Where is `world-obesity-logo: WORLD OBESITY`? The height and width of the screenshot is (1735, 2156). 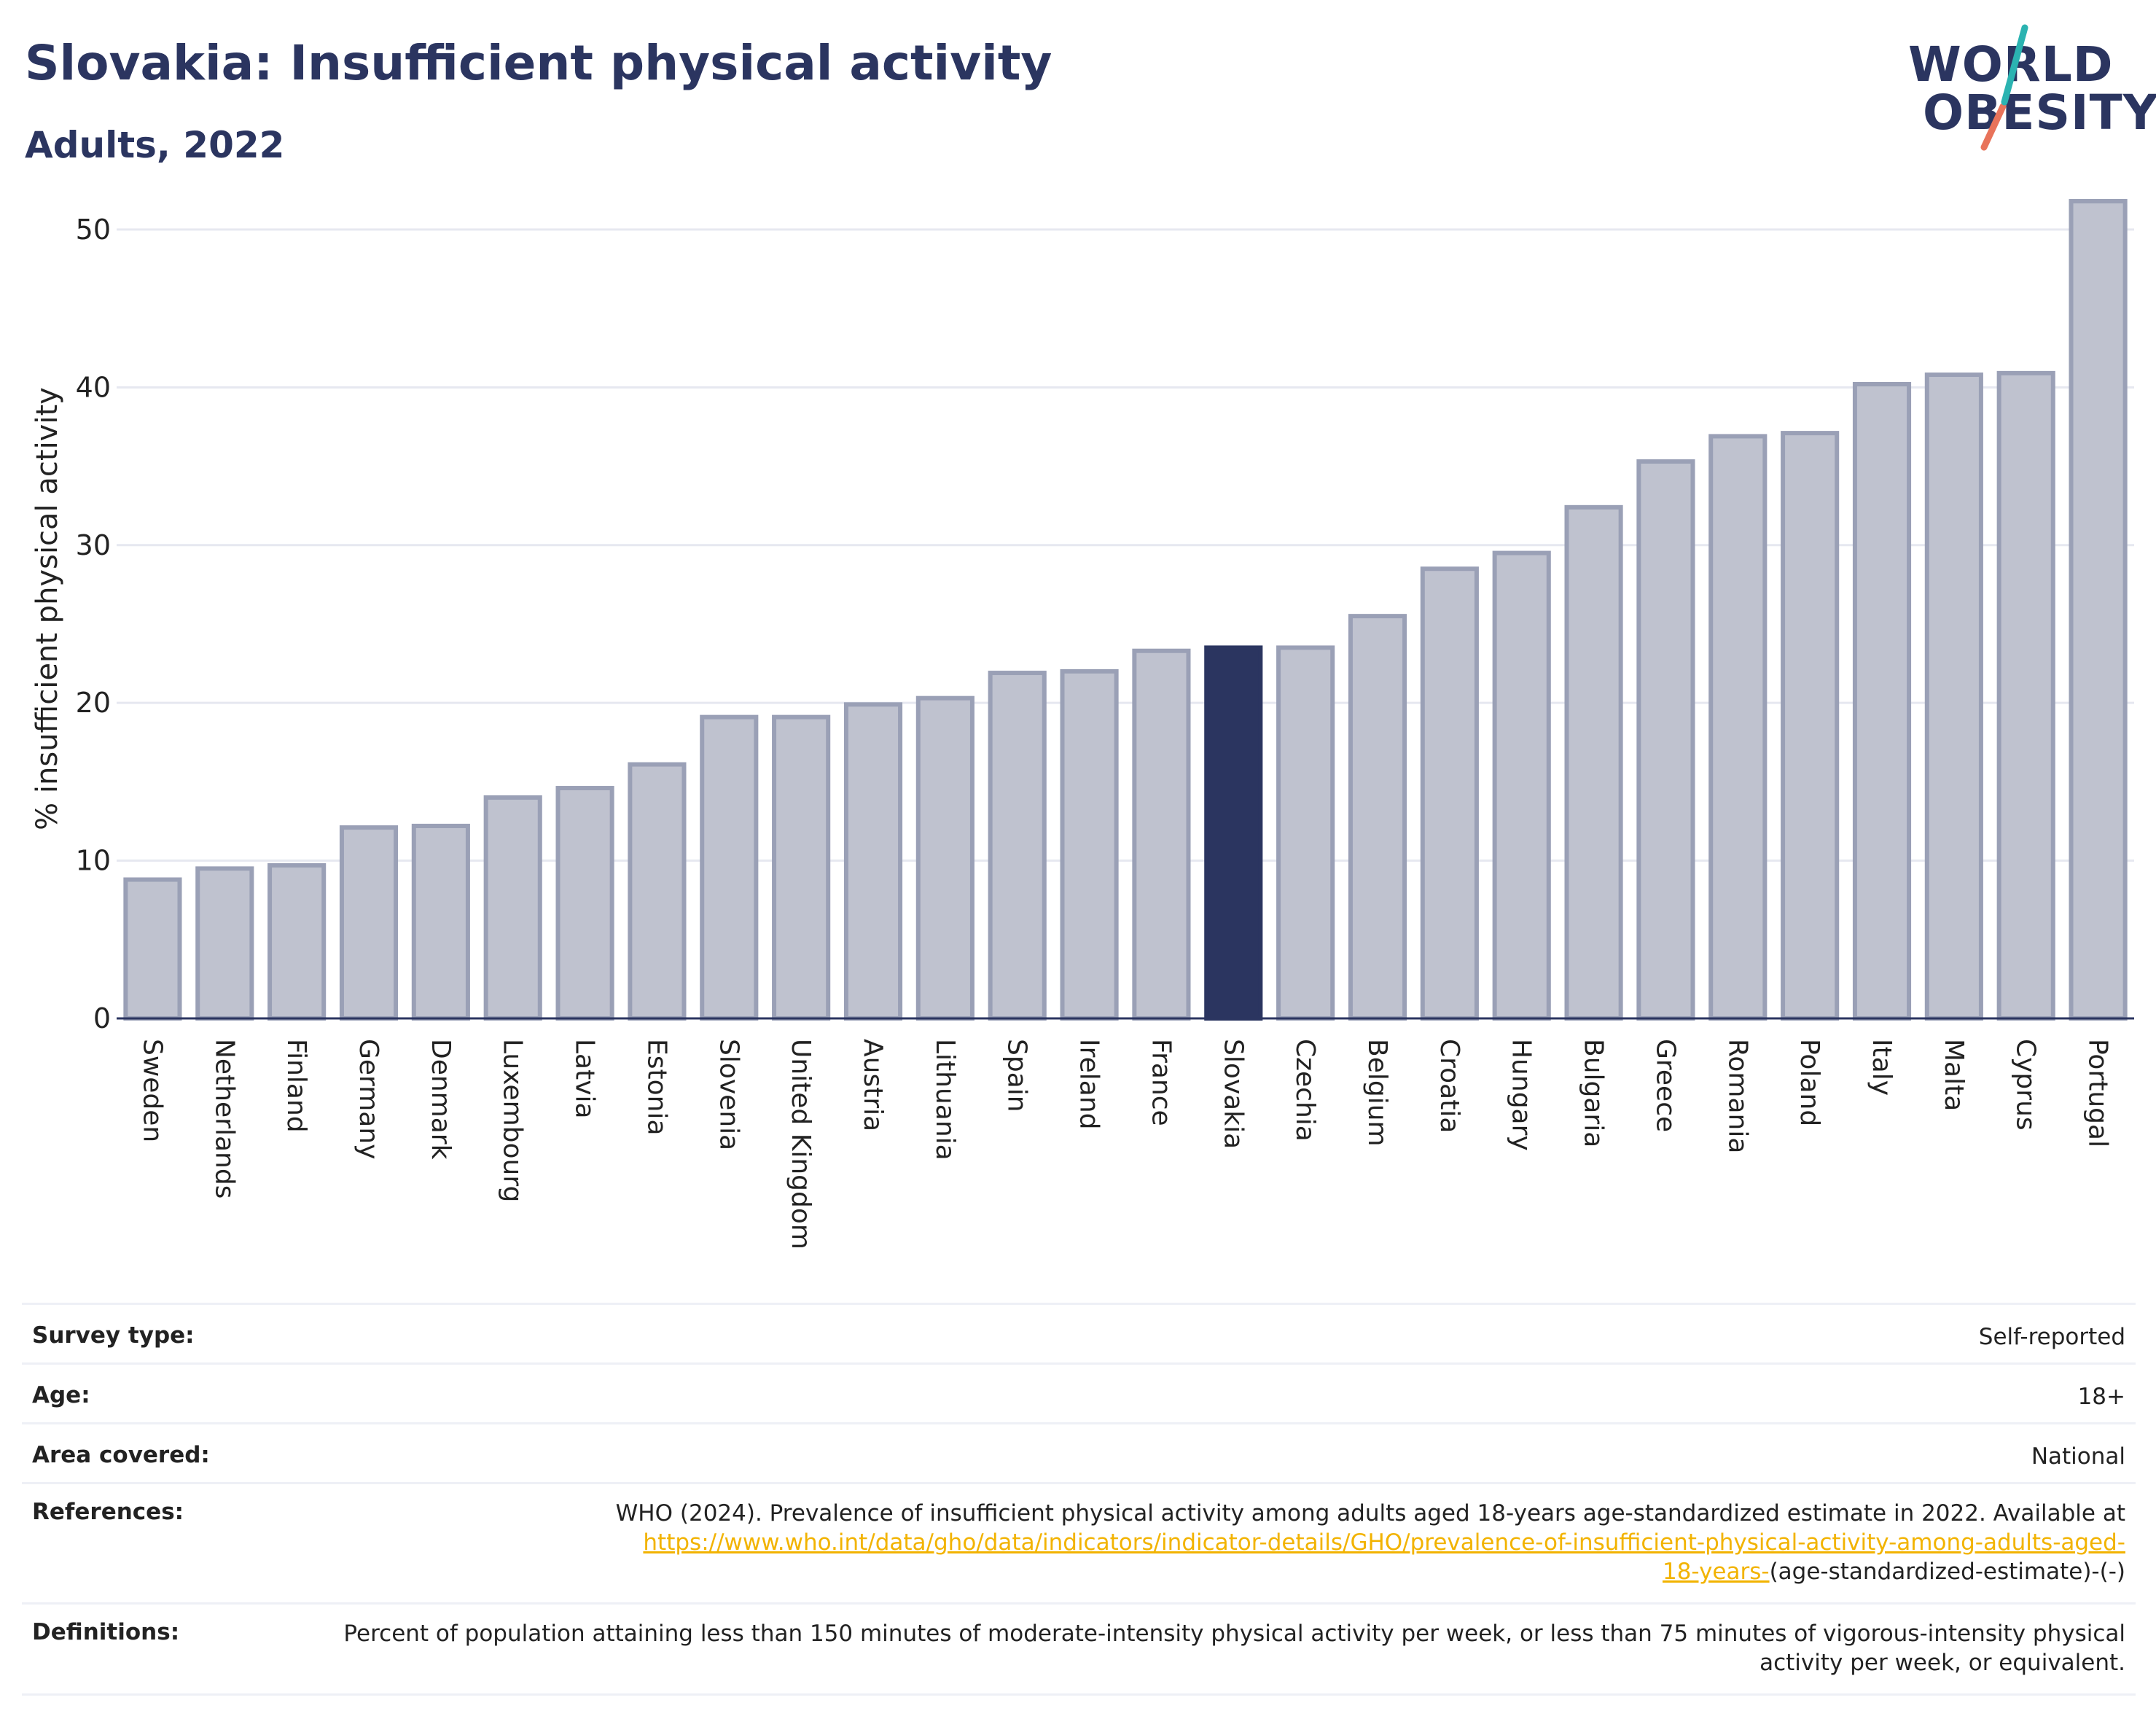
world-obesity-logo: WORLD OBESITY is located at coordinates (2029, 87).